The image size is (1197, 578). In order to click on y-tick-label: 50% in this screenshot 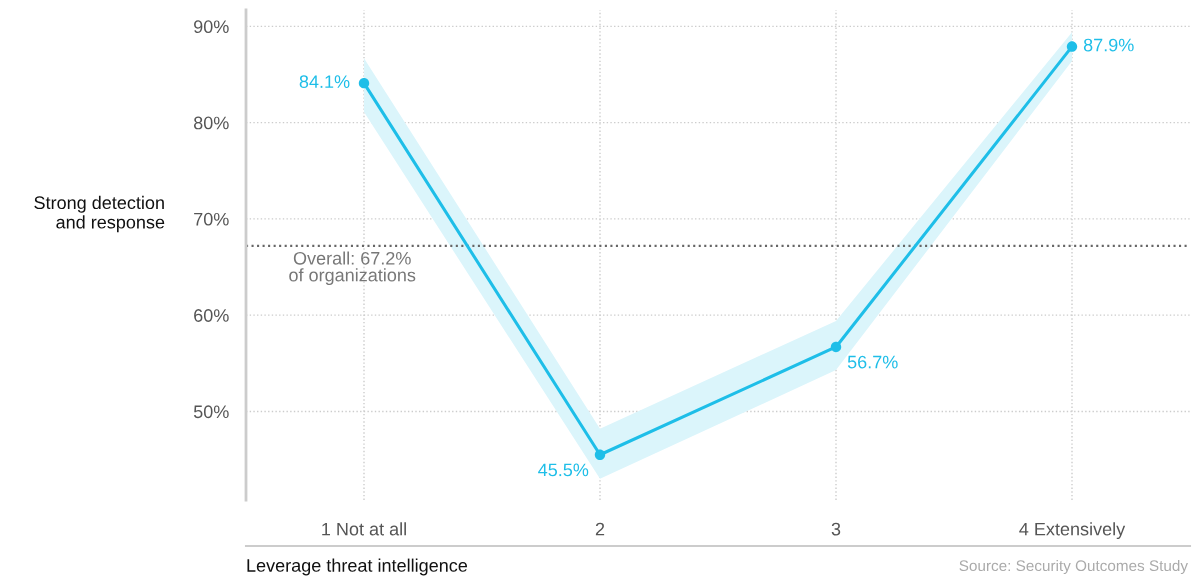, I will do `click(211, 412)`.